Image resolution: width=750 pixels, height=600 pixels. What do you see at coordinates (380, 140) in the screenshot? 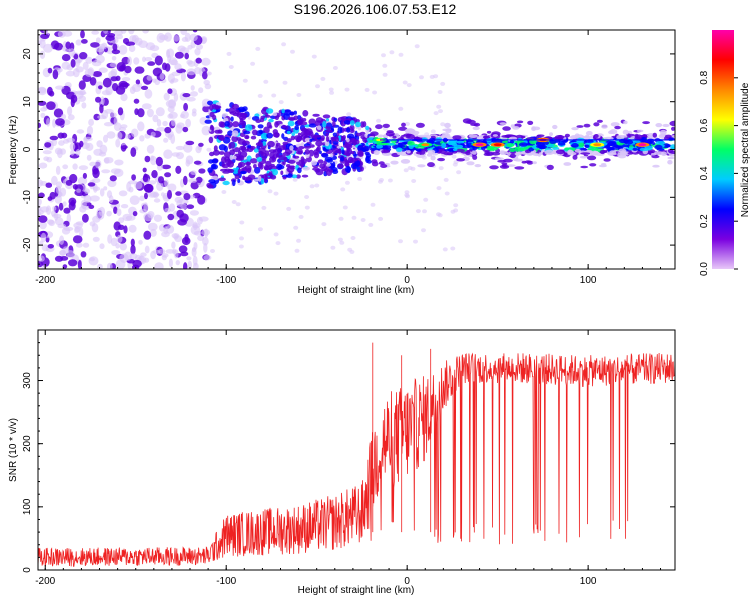
I see `heatmap-hotspot-core` at bounding box center [380, 140].